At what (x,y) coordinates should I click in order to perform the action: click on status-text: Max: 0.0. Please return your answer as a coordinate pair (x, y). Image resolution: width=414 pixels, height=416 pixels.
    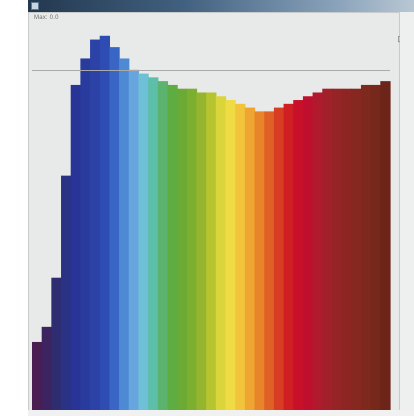
    Looking at the image, I should click on (46, 18).